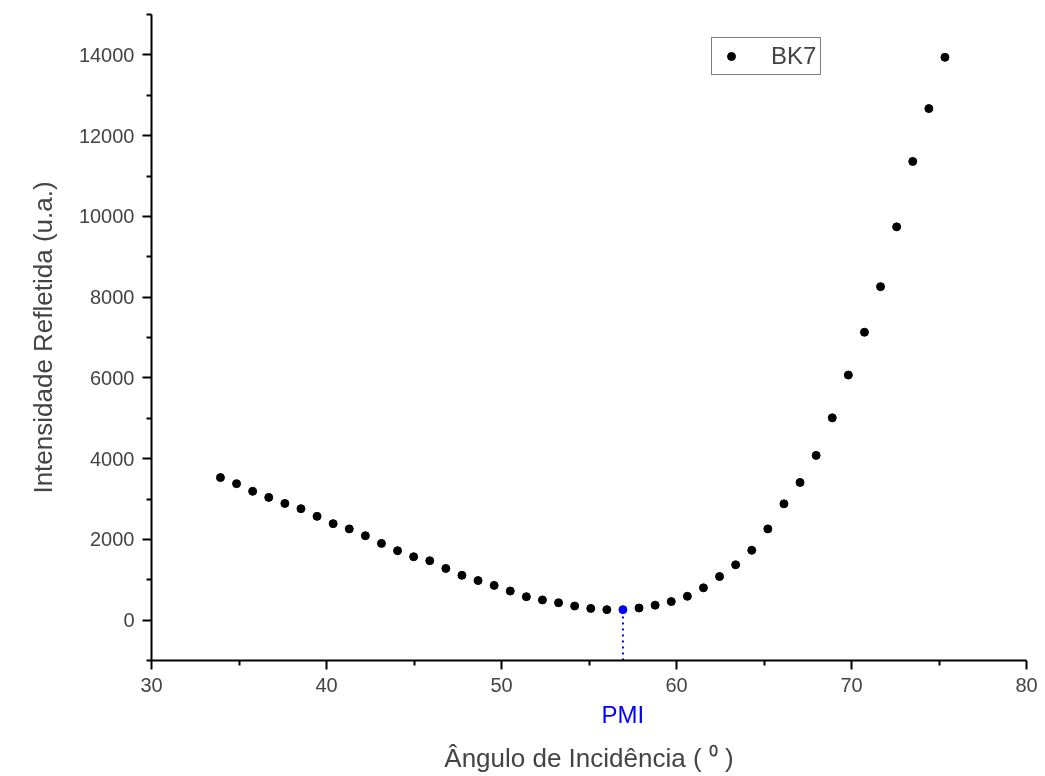 The image size is (1045, 776). Describe the element at coordinates (623, 714) in the screenshot. I see `annotation: PMI` at that location.